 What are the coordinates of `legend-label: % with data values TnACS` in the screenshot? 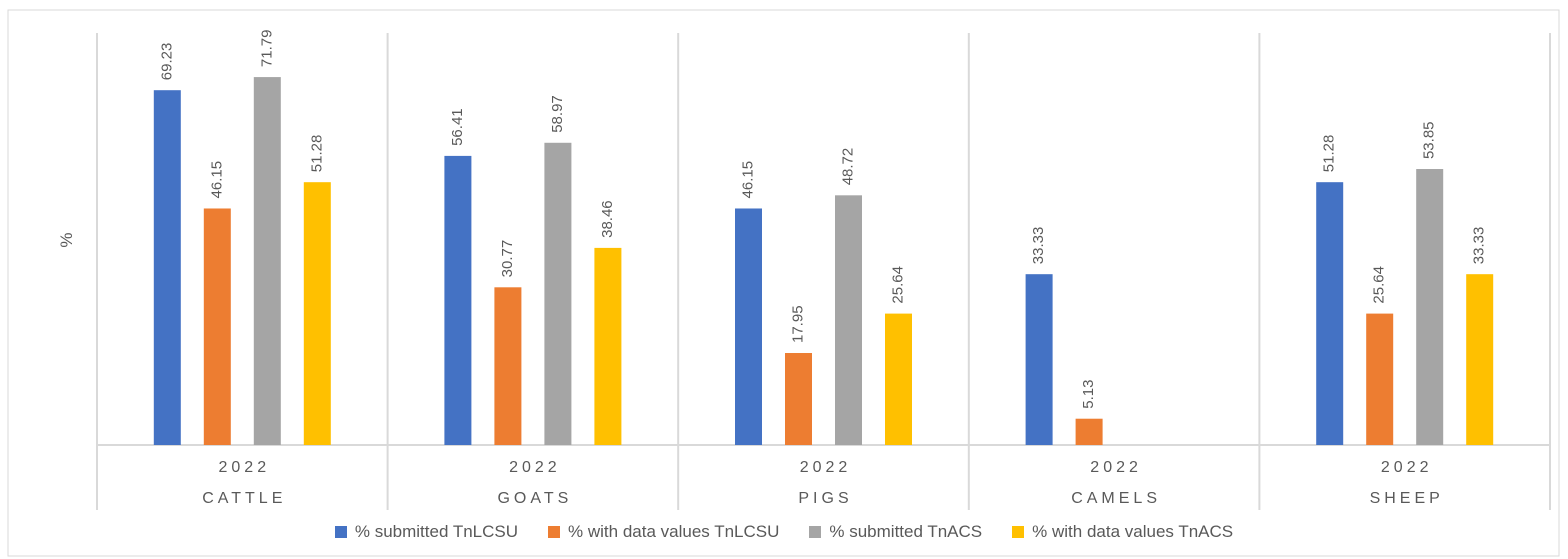 It's located at (1133, 531).